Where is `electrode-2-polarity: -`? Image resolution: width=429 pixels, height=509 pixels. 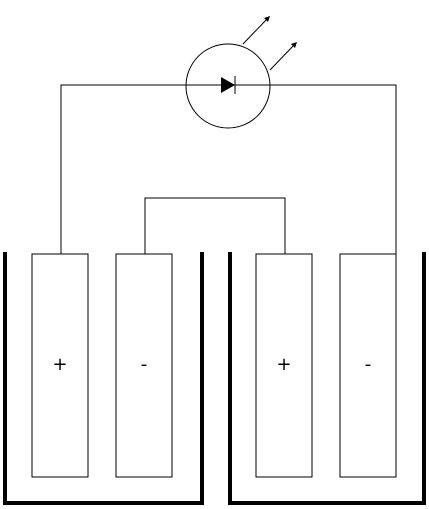 electrode-2-polarity: - is located at coordinates (144, 364).